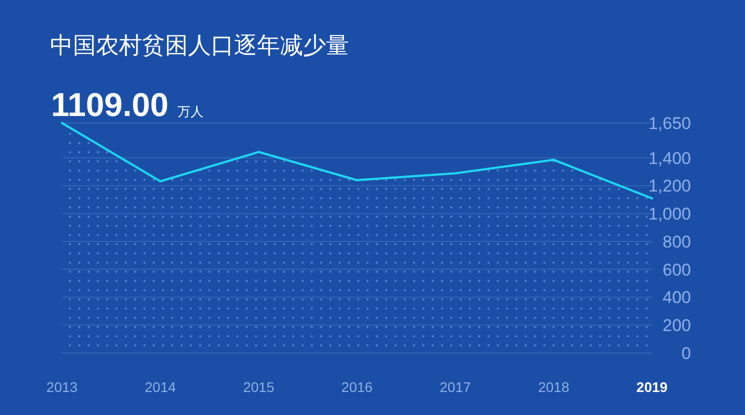  Describe the element at coordinates (127, 104) in the screenshot. I see `annotation: 1109.00 万人` at that location.